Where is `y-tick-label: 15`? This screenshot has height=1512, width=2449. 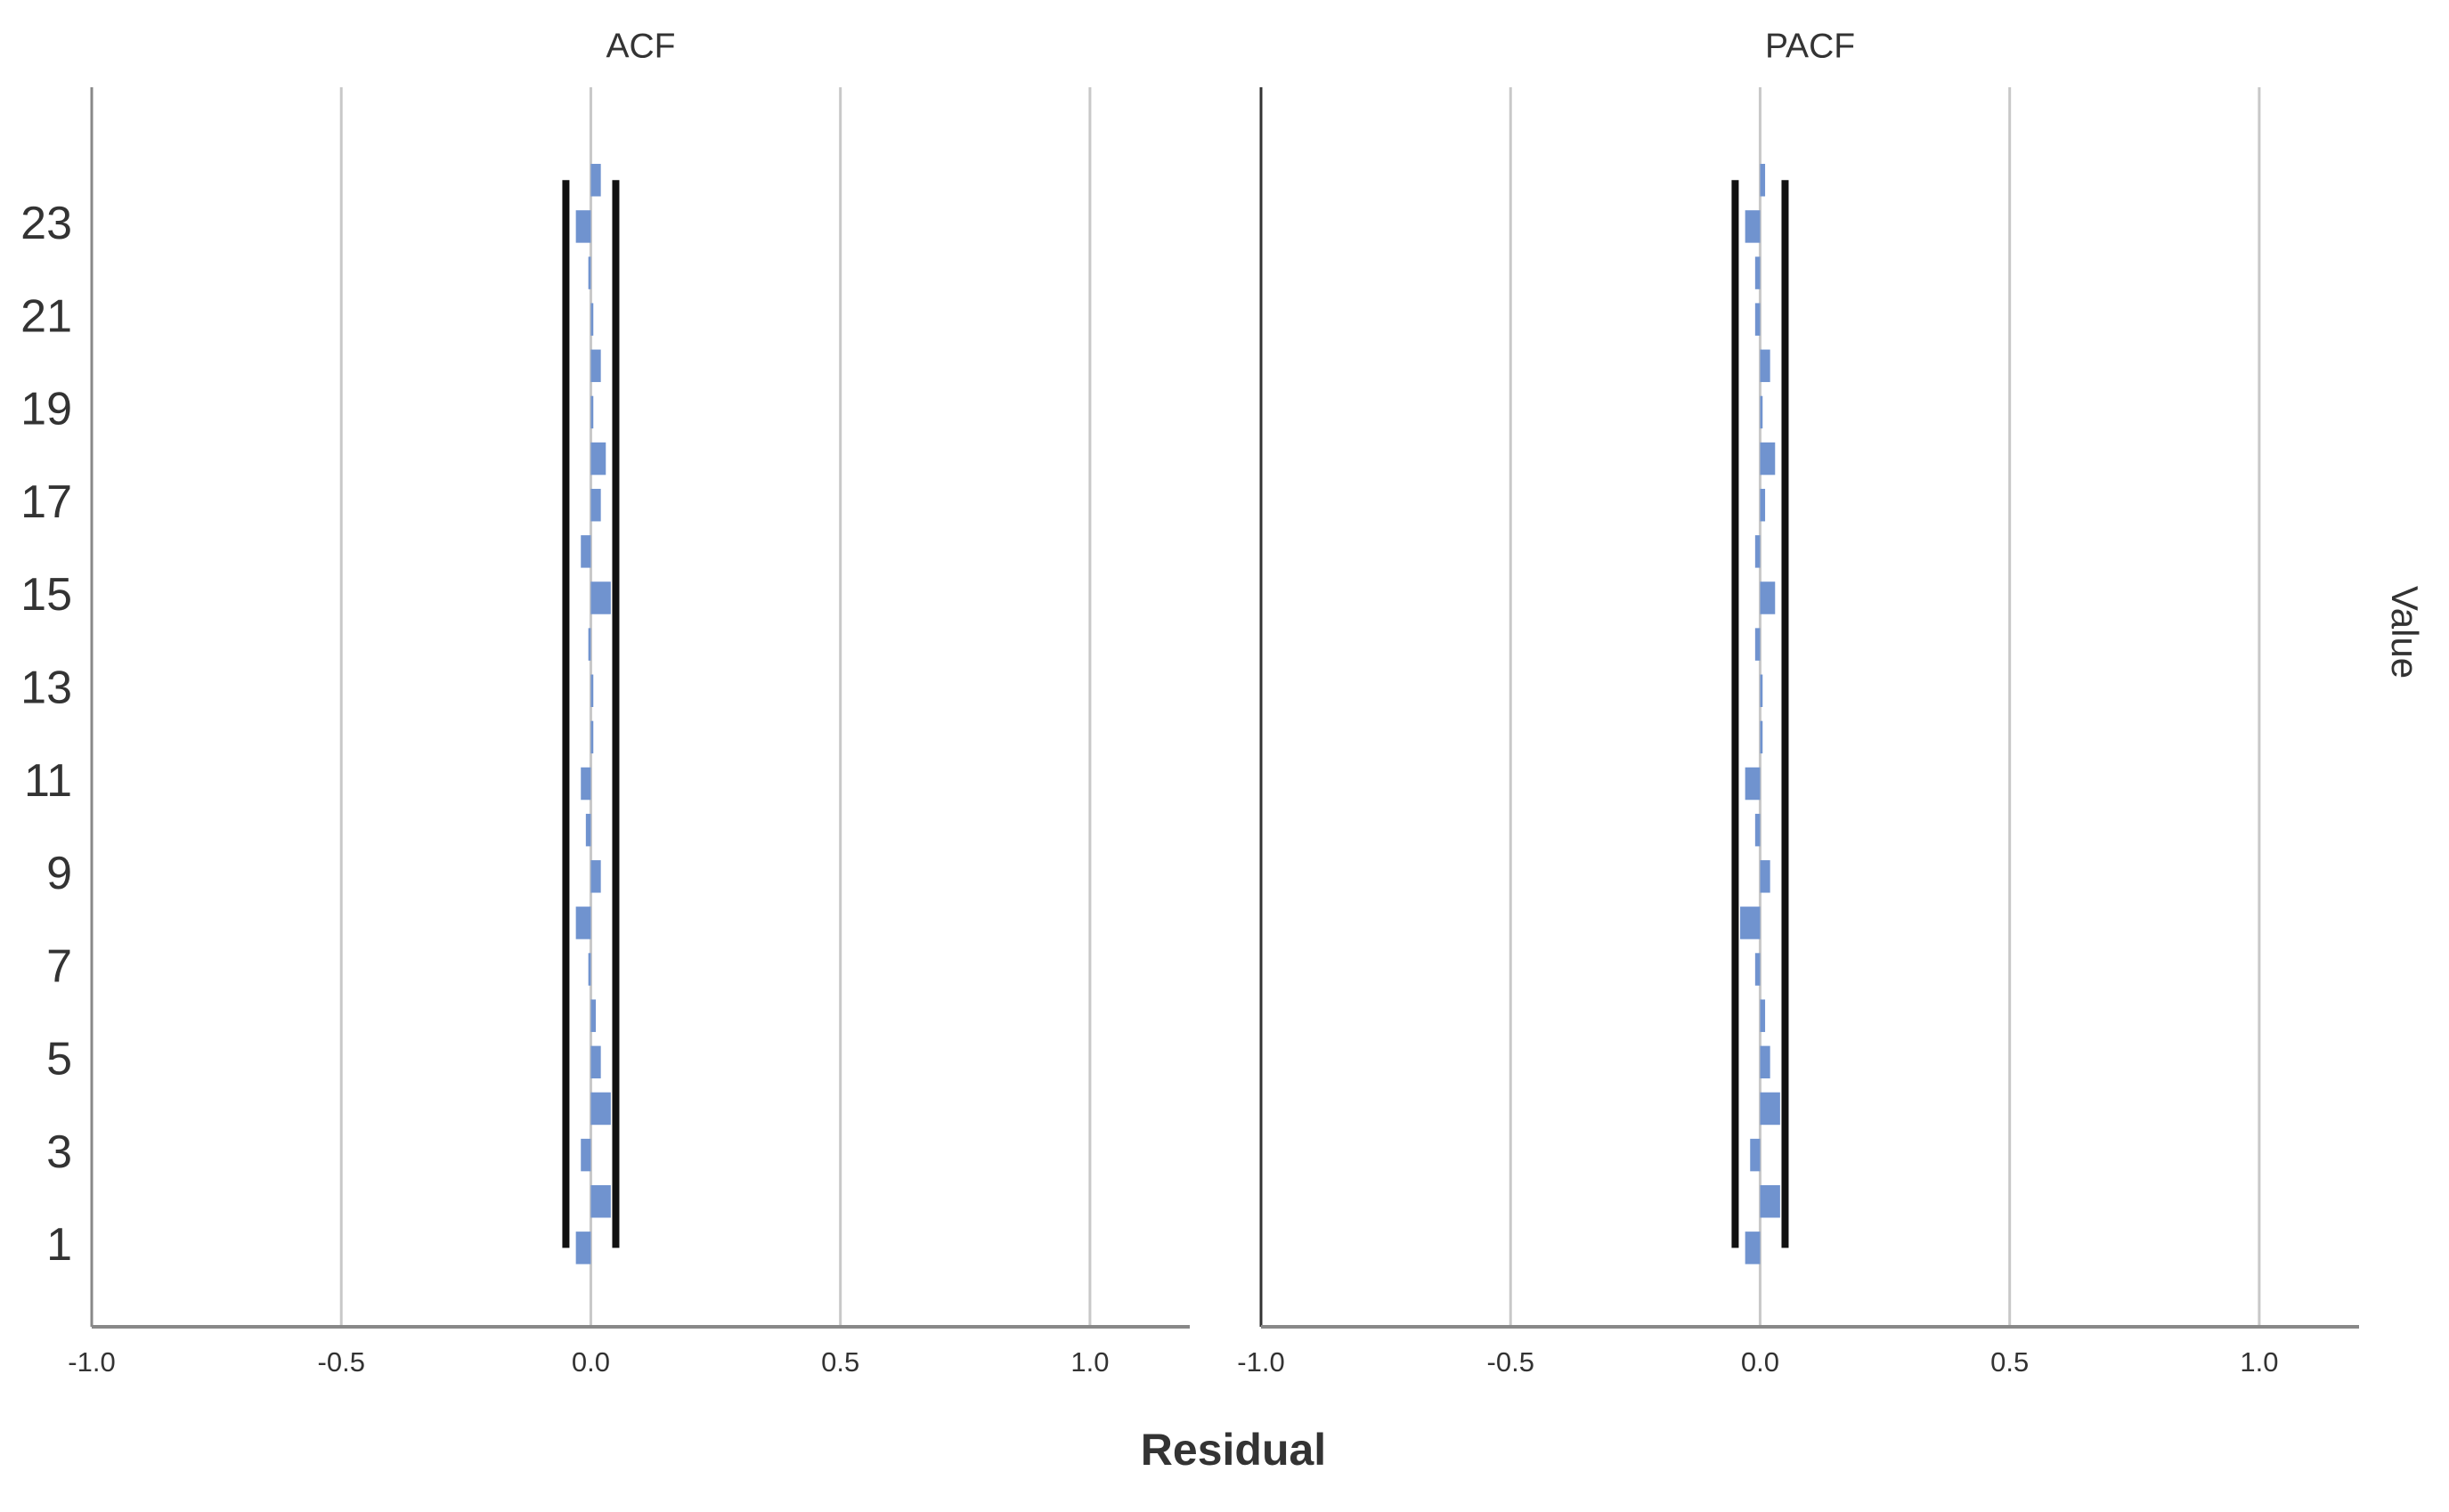 y-tick-label: 15 is located at coordinates (46, 595).